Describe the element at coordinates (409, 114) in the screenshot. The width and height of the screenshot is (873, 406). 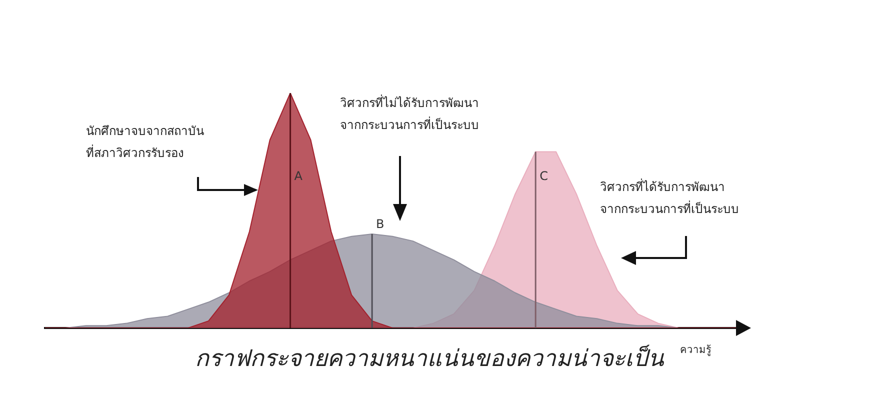
I see `annotation: วิศวกรที่ไม่ได้รับการพัฒนา จากกระบวนการที่เป็นระบบ` at that location.